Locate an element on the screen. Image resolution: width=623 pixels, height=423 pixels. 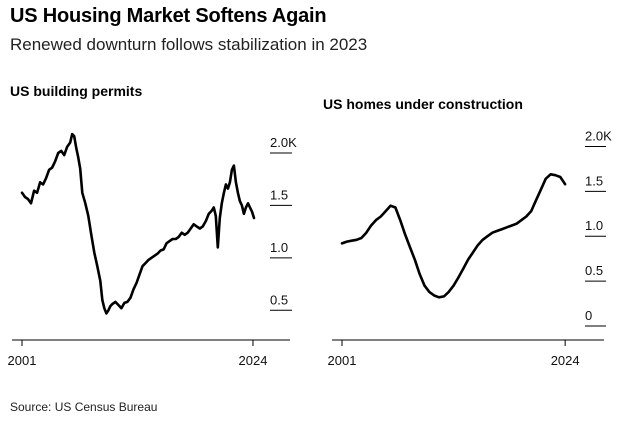
x-tick-label-construction: 2001 is located at coordinates (342, 360).